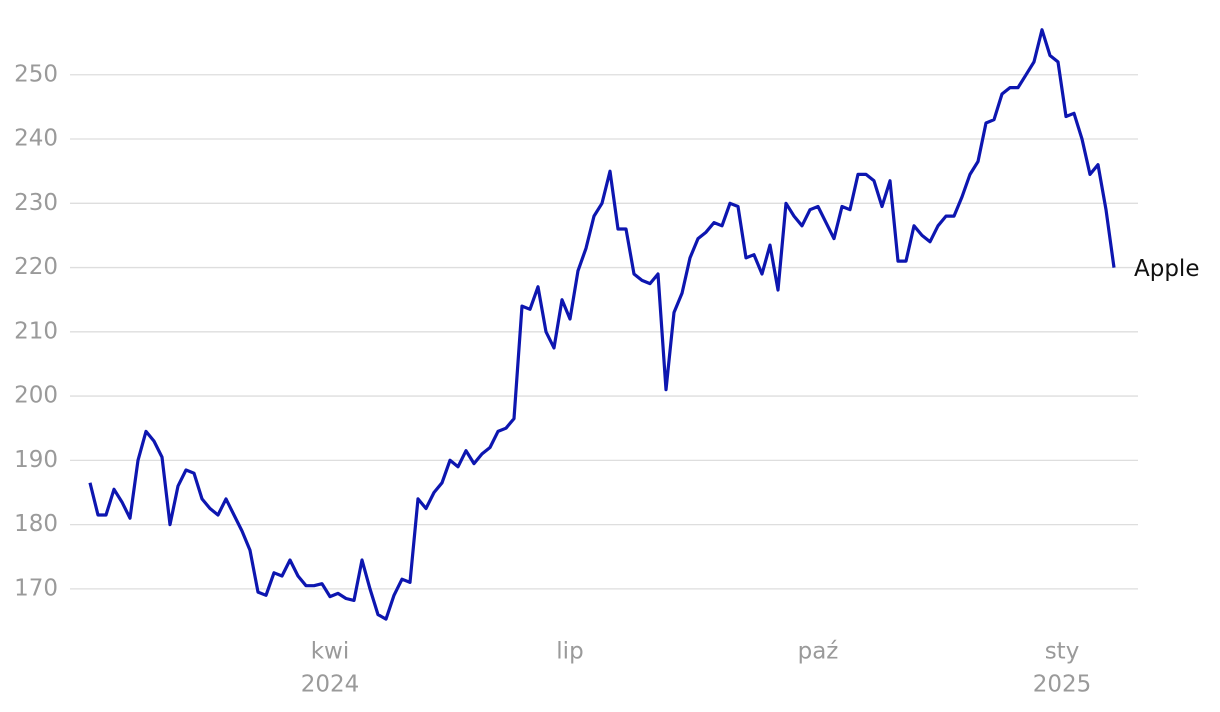  Describe the element at coordinates (36, 203) in the screenshot. I see `y-tick-label: 230` at that location.